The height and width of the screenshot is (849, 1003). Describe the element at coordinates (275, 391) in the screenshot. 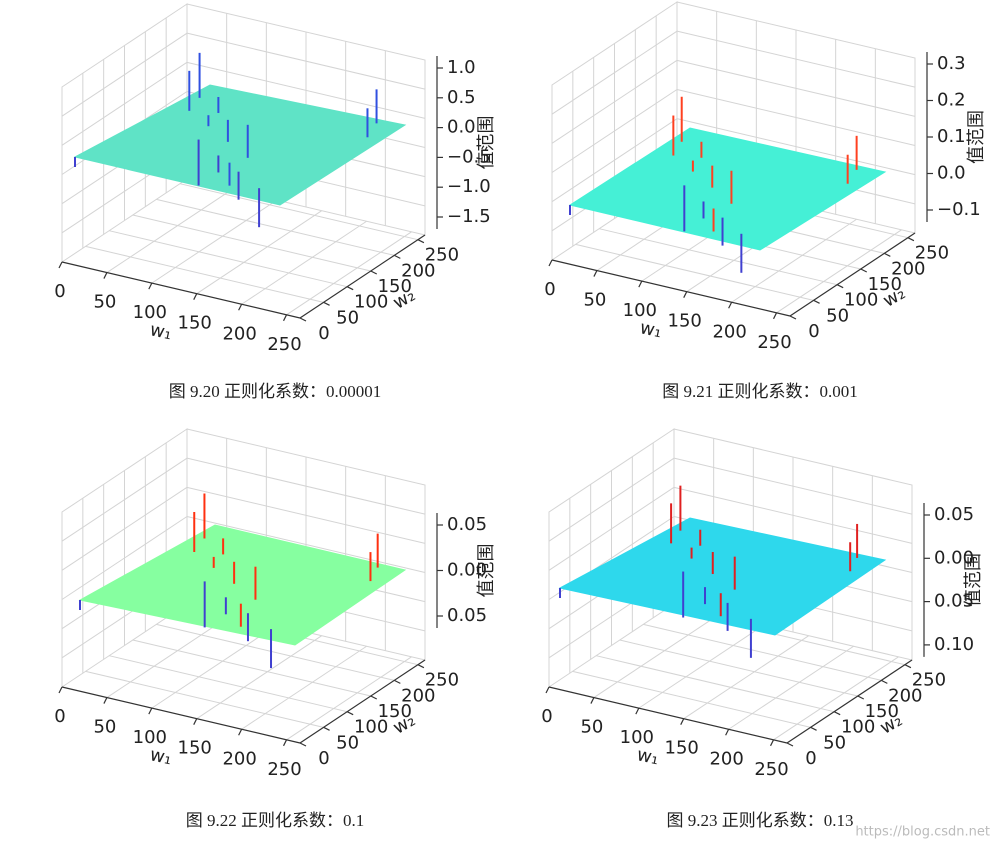

I see `caption: 图 9.20 正则化系数：0.00001` at that location.